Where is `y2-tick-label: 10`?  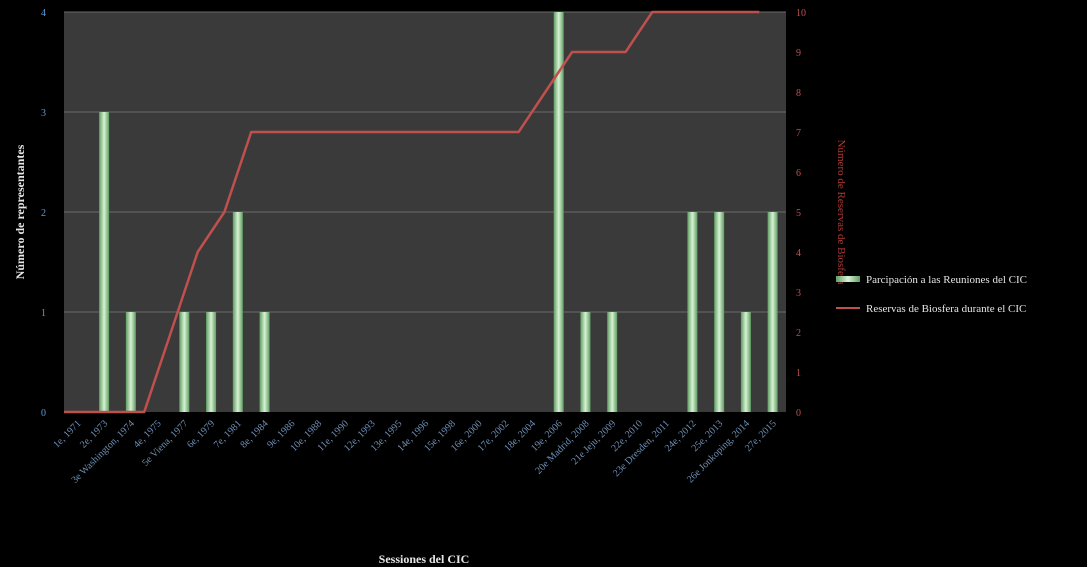
y2-tick-label: 10 is located at coordinates (801, 13).